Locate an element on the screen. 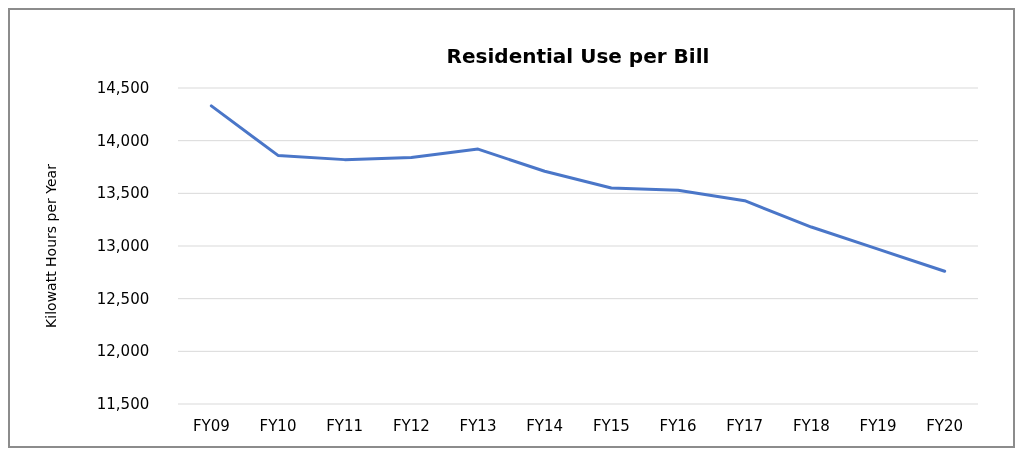 Image resolution: width=1023 pixels, height=456 pixels. x-tick-label: FY18 is located at coordinates (811, 426).